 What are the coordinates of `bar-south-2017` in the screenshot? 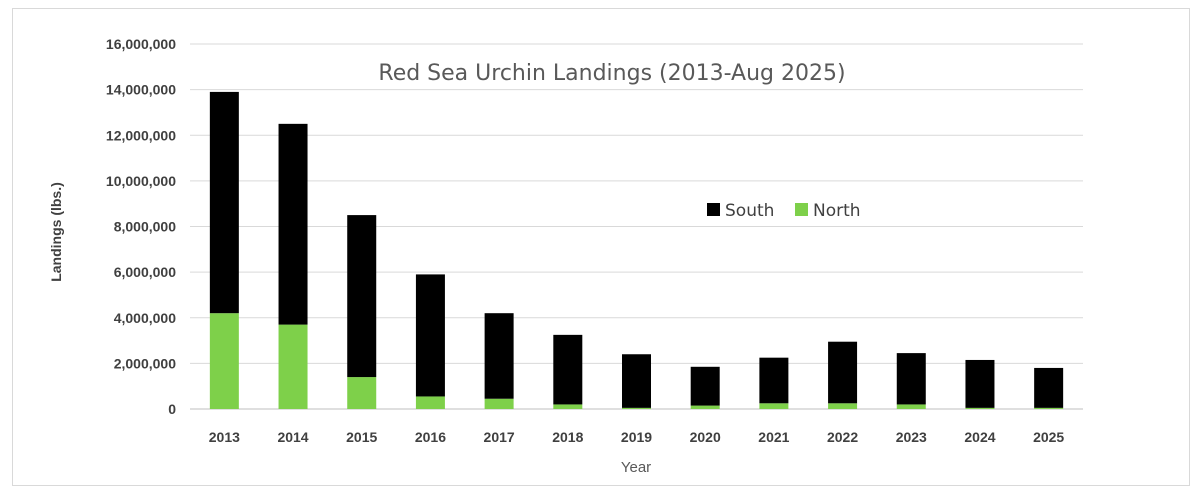 It's located at (499, 356).